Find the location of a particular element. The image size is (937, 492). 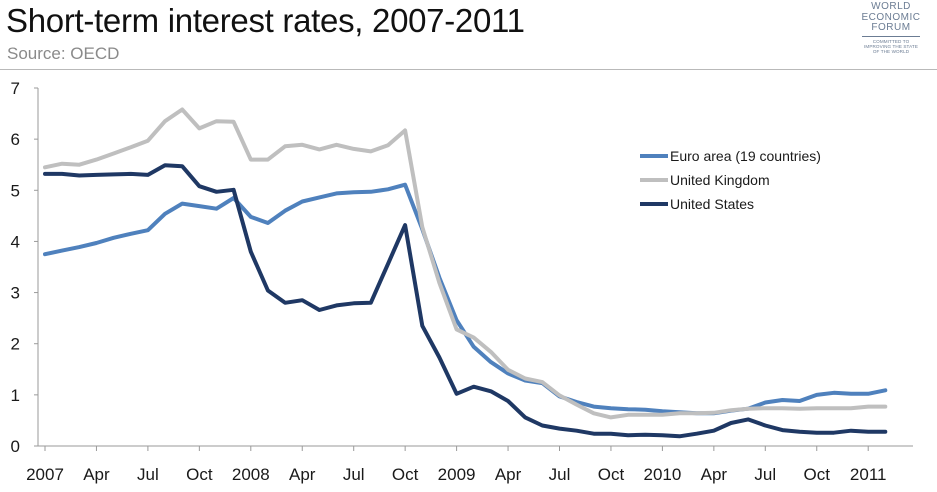

logo-rule is located at coordinates (891, 36).